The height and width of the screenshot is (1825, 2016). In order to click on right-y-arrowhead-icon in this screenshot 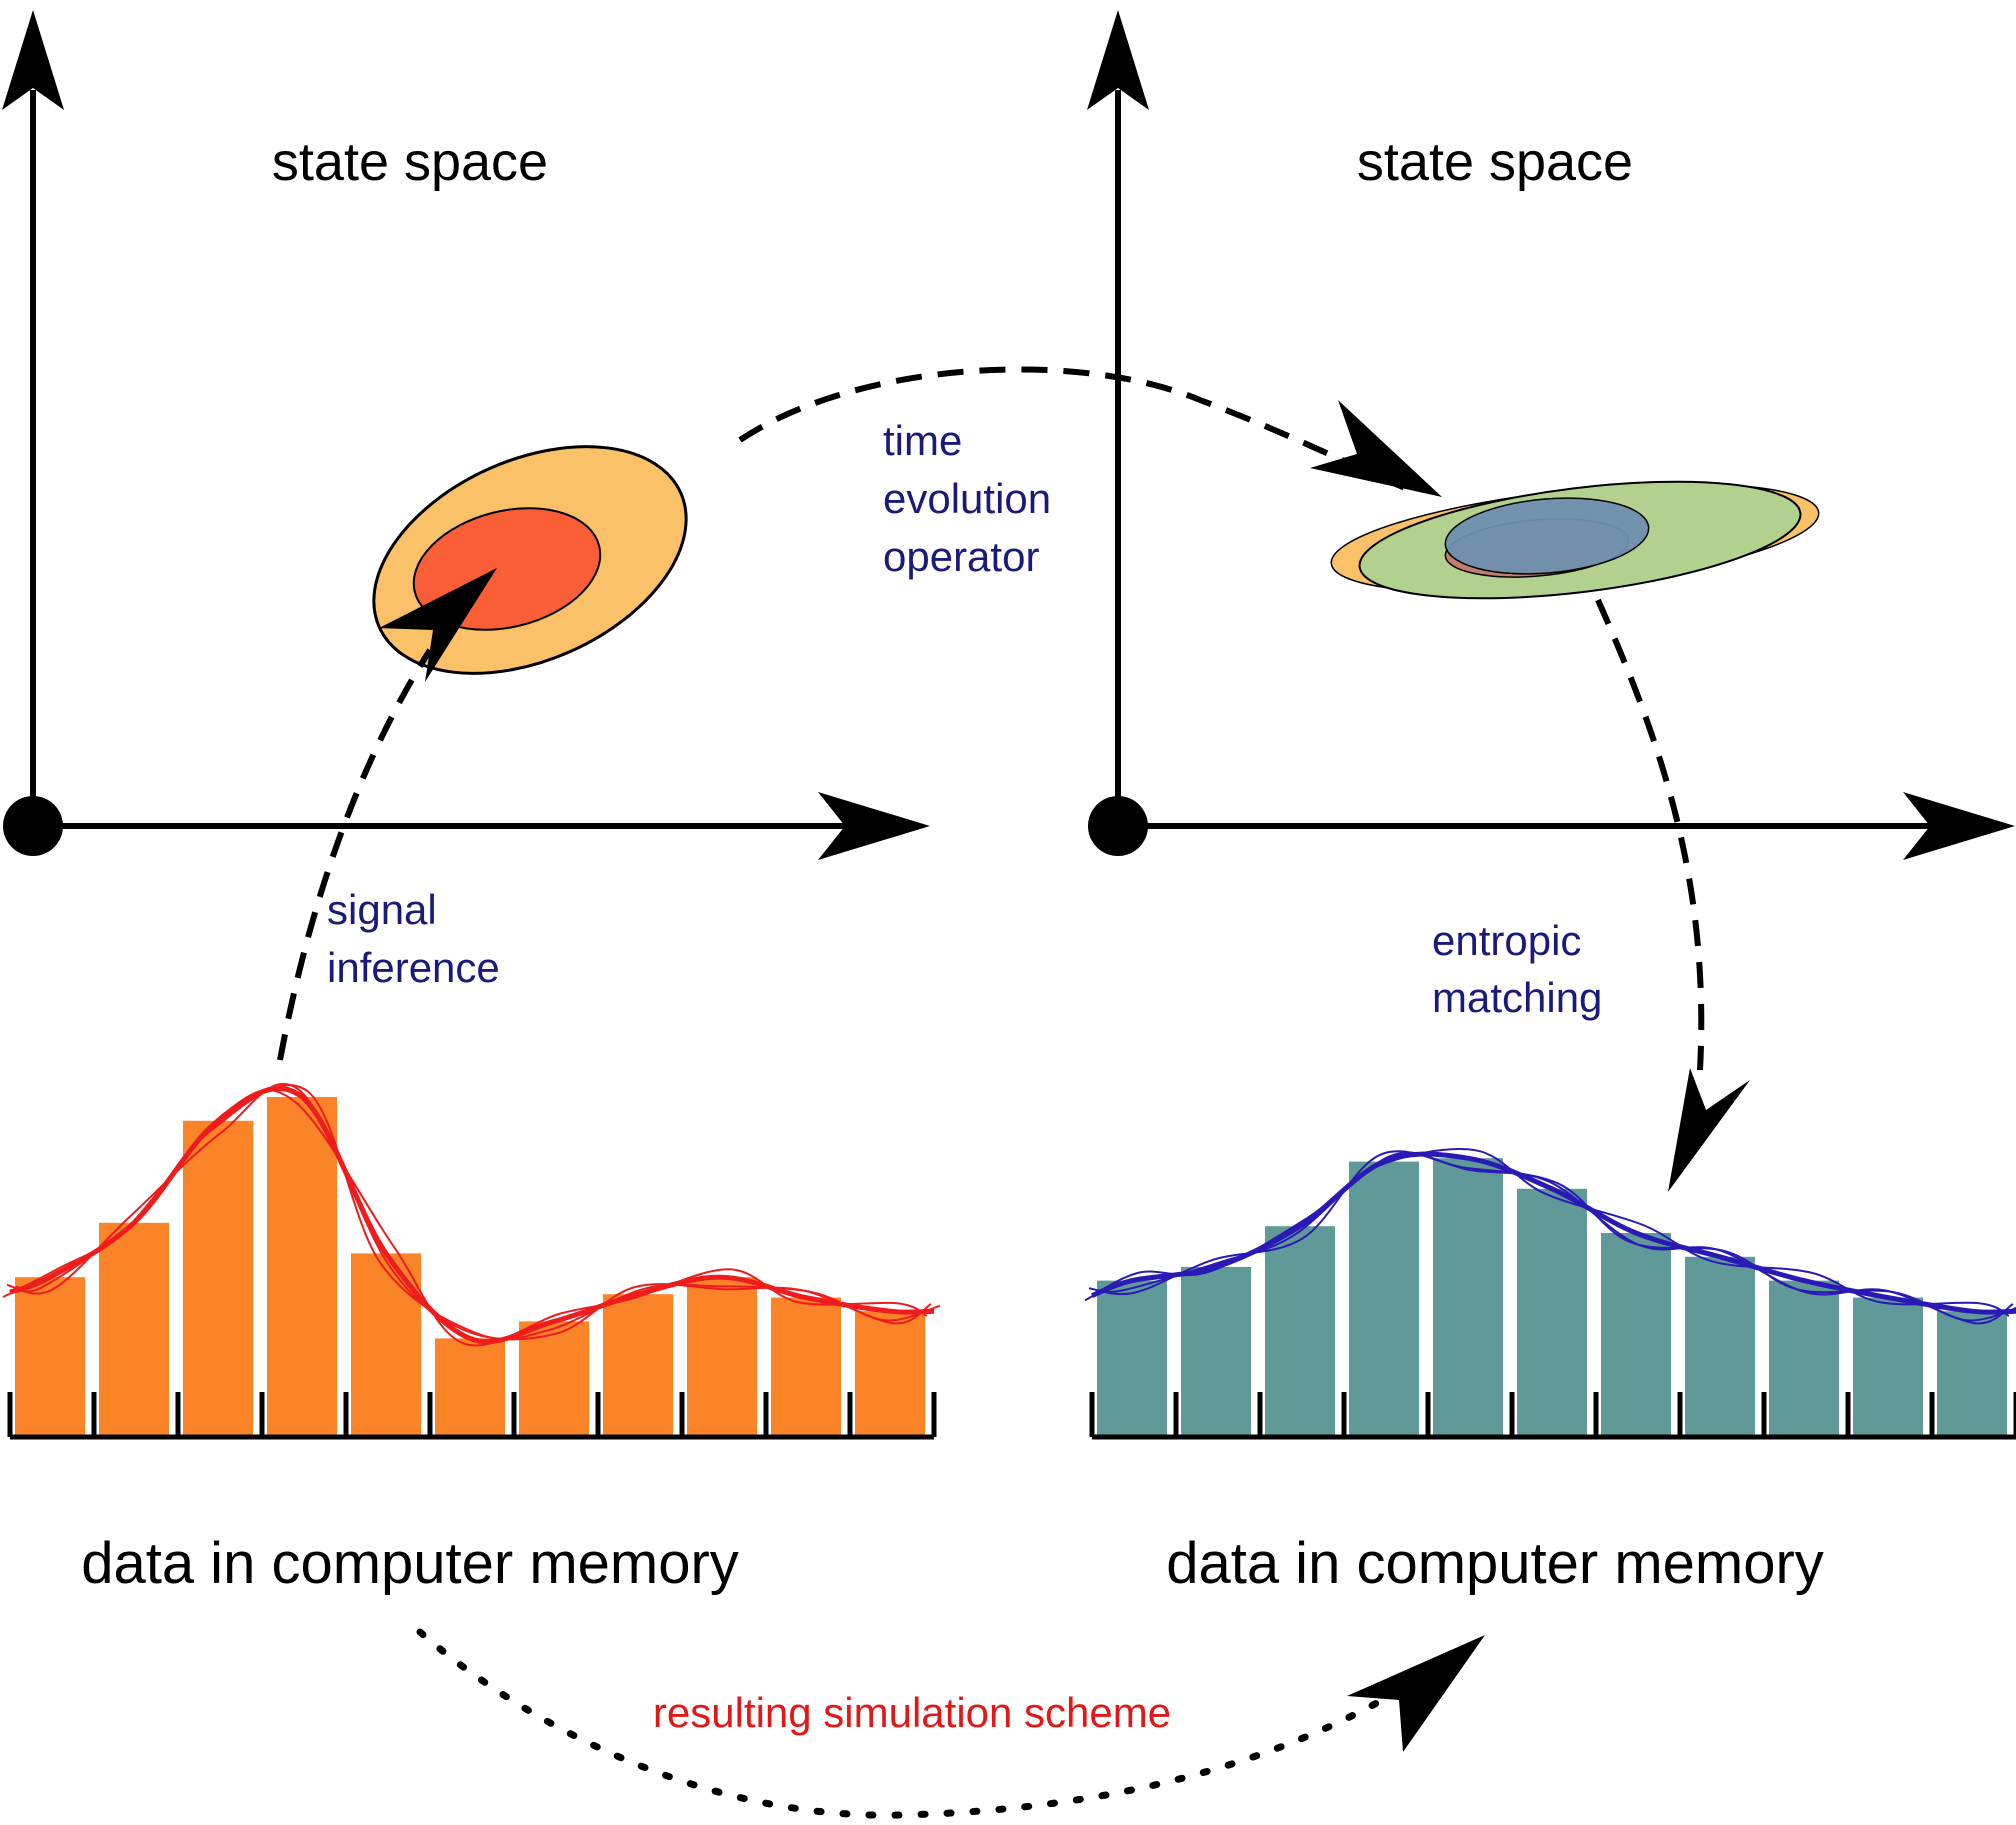, I will do `click(1118, 60)`.